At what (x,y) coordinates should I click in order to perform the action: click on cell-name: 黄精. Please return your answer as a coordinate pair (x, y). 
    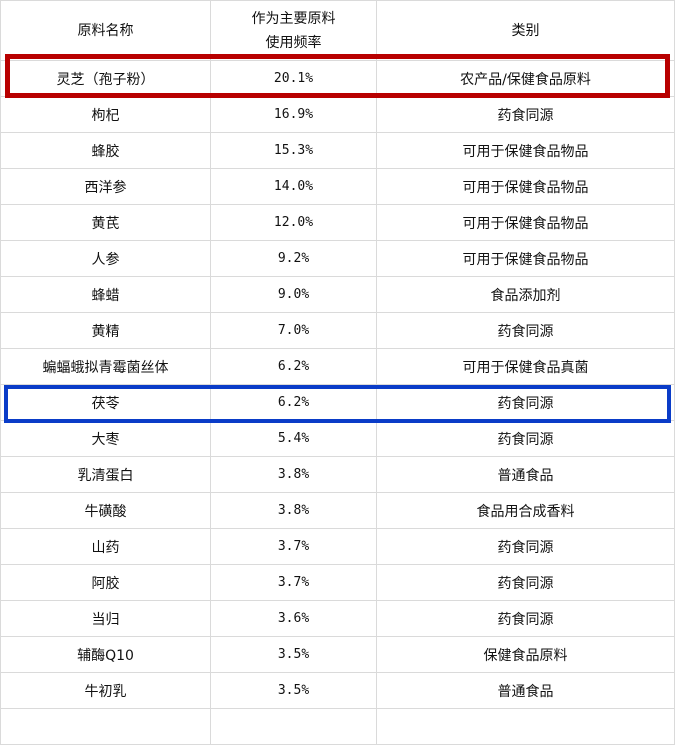
    Looking at the image, I should click on (105, 330).